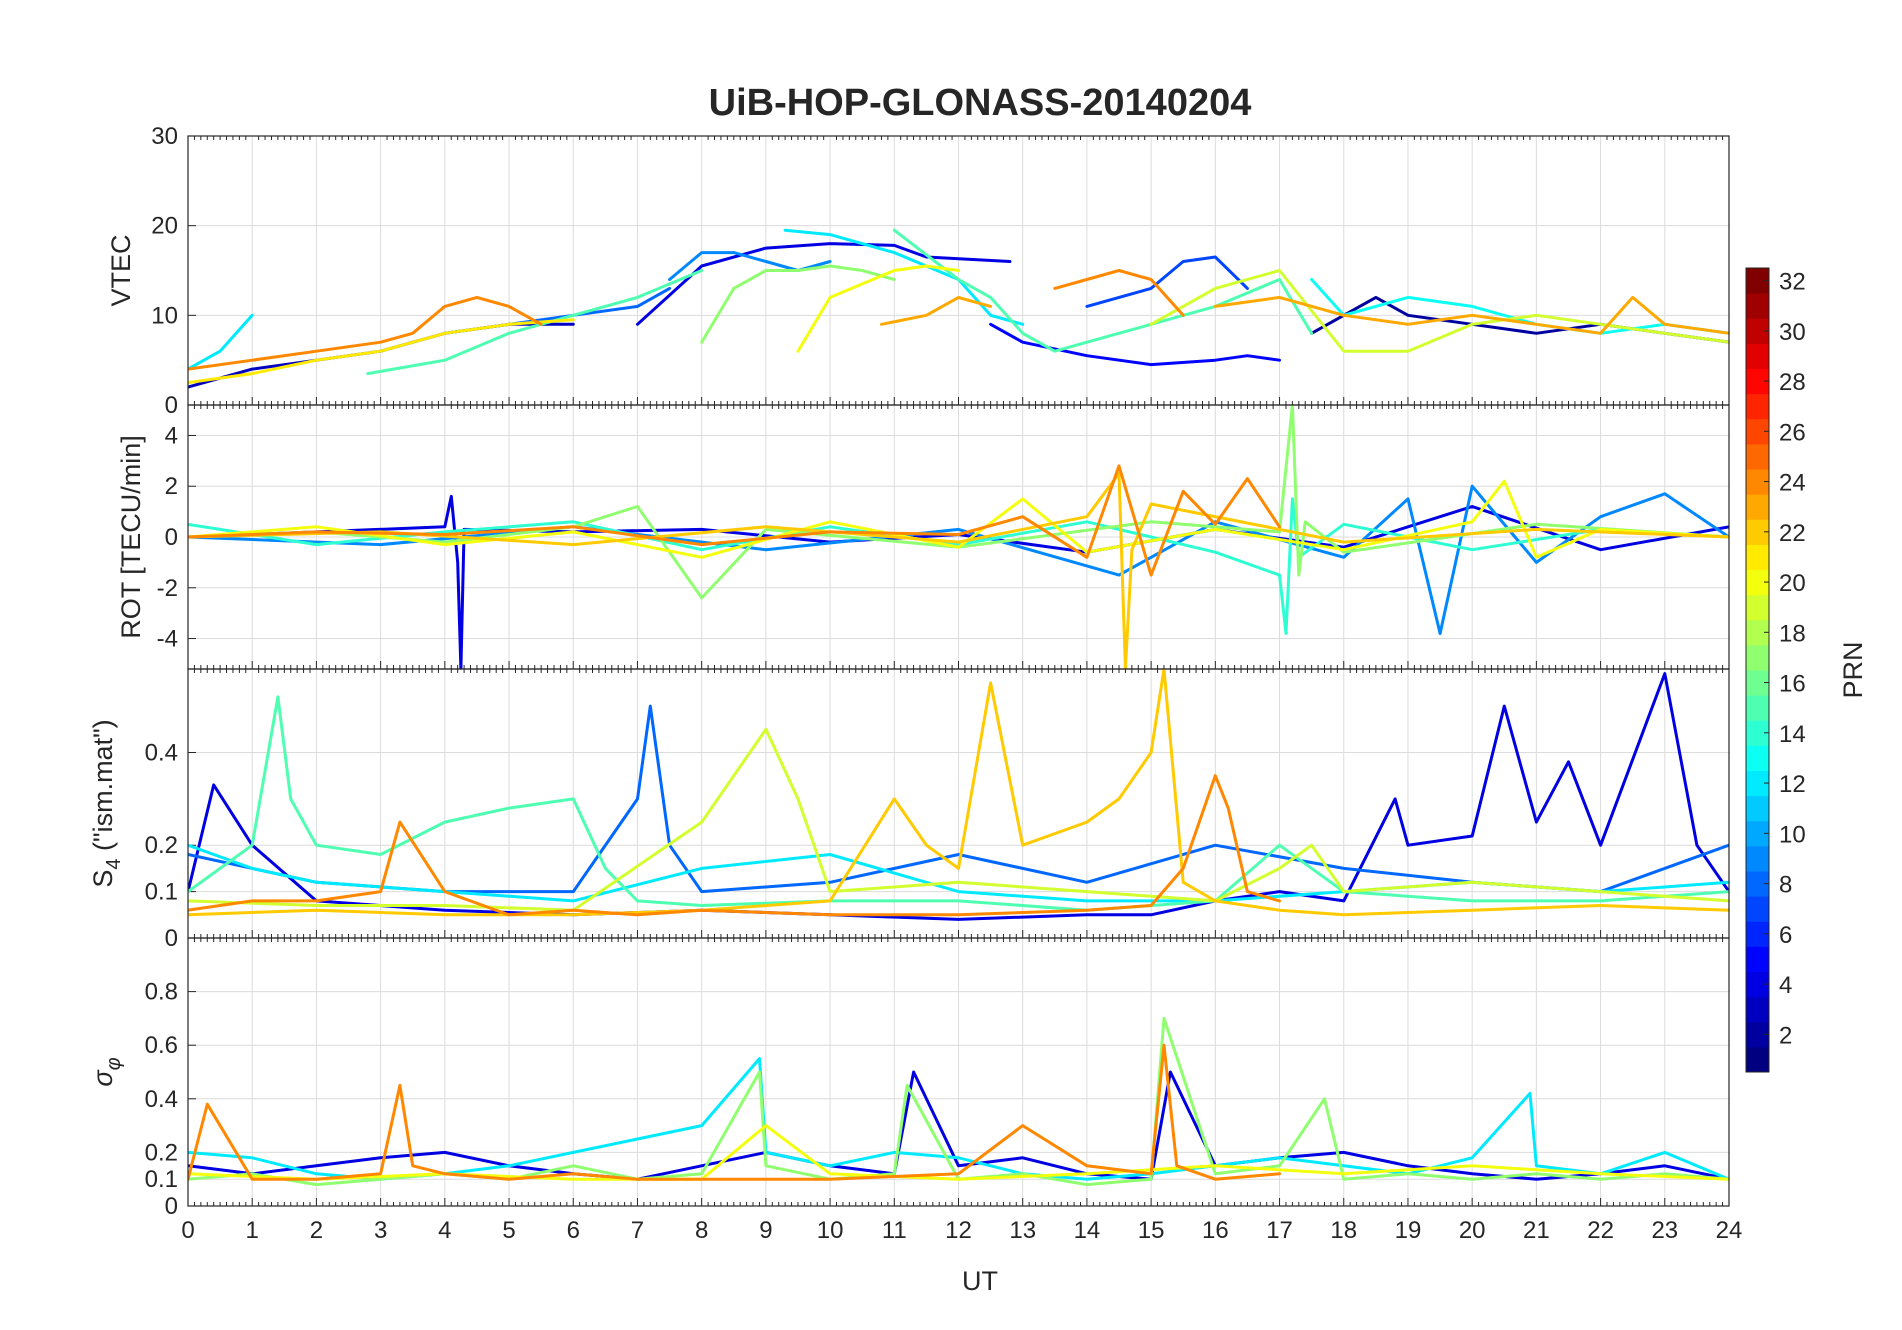 Image resolution: width=1902 pixels, height=1330 pixels. Describe the element at coordinates (637, 1230) in the screenshot. I see `x-tick-label: 7` at that location.